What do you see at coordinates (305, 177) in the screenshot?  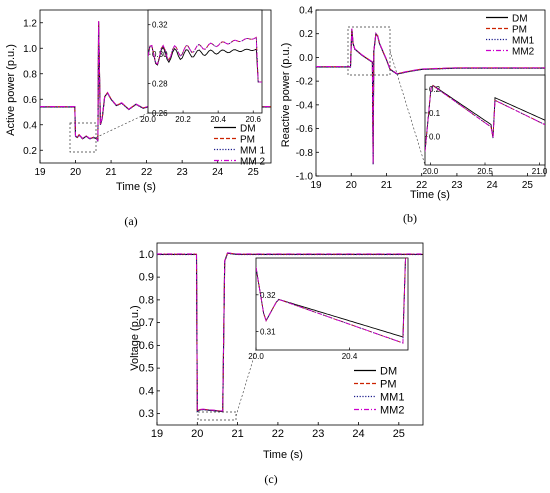 I see `y-tick-label: -1.0` at bounding box center [305, 177].